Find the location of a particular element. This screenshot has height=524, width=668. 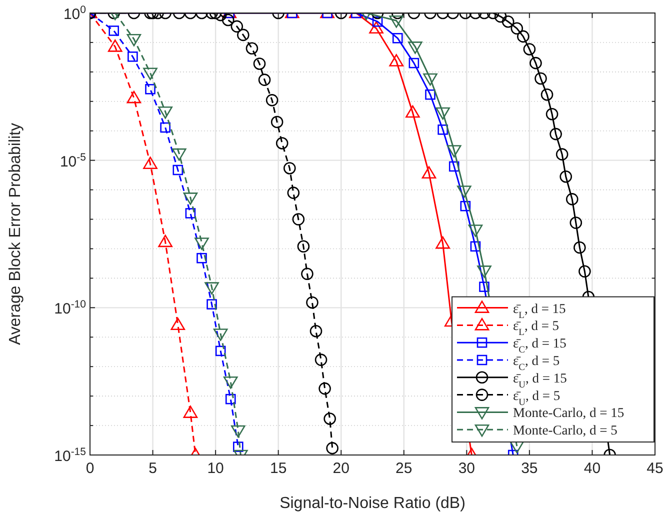

x-tick-label: 45 is located at coordinates (655, 468).